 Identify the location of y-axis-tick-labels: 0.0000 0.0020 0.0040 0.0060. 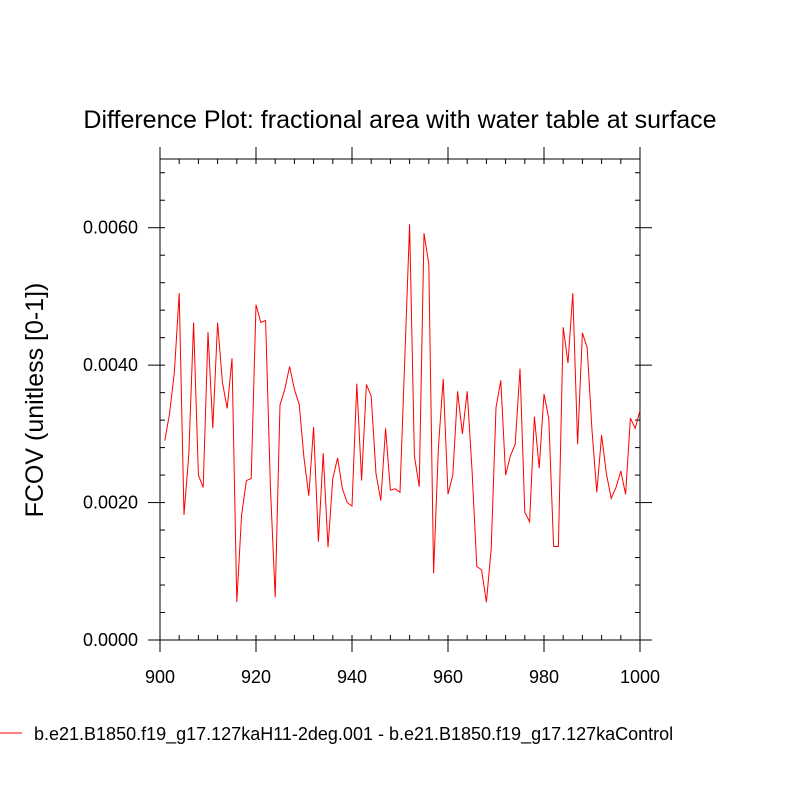
(110, 434).